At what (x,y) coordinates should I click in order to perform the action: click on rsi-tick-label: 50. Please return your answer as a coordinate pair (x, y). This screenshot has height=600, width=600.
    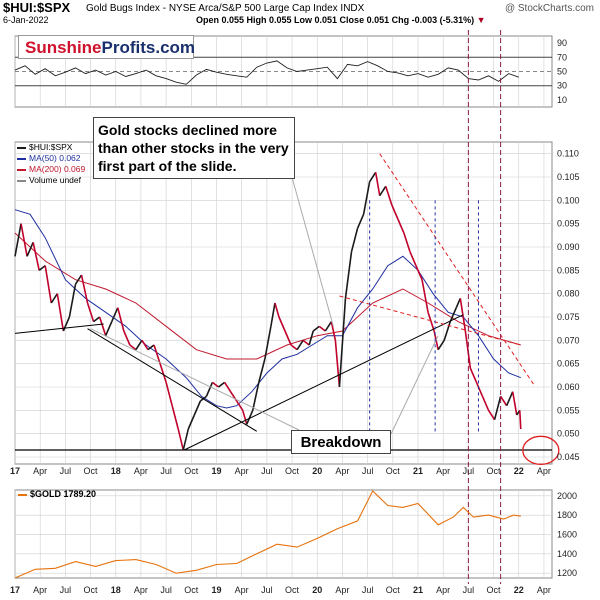
    Looking at the image, I should click on (562, 72).